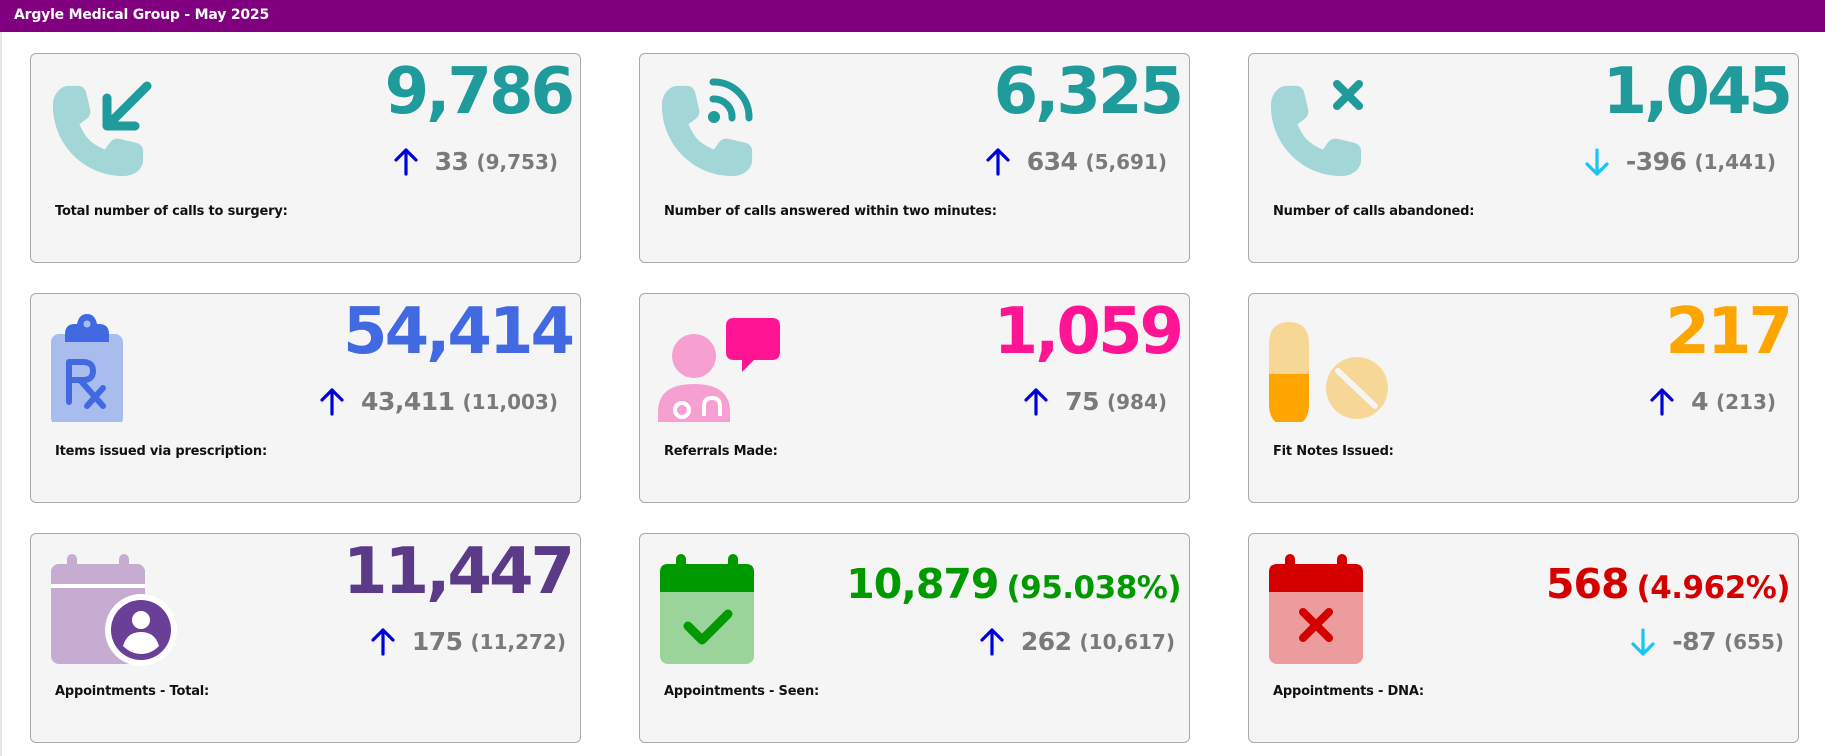  I want to click on kpi-value: 11,447, so click(459, 572).